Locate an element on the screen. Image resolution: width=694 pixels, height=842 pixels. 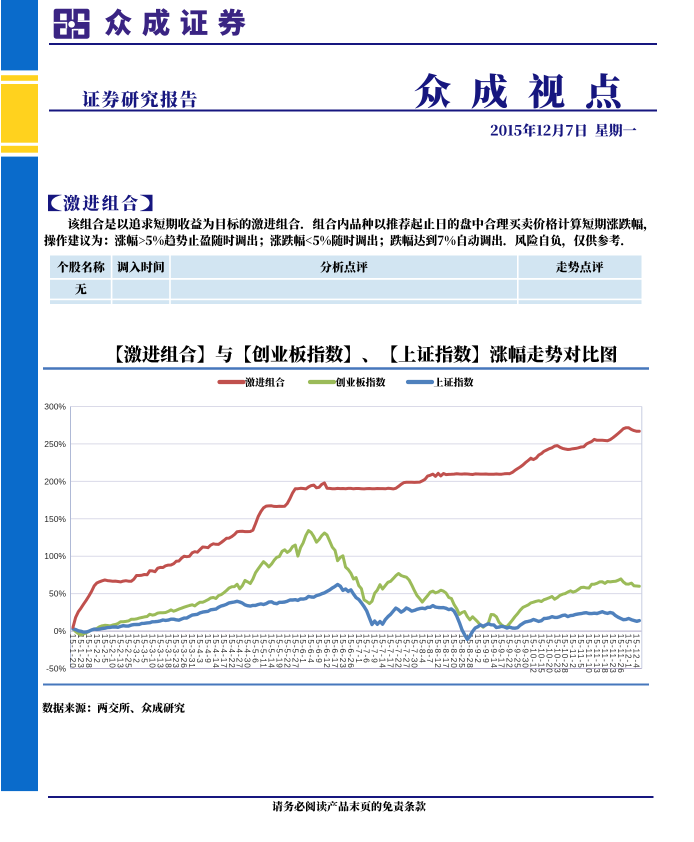
svg-text: 15-3-2 is located at coordinates (136, 648).